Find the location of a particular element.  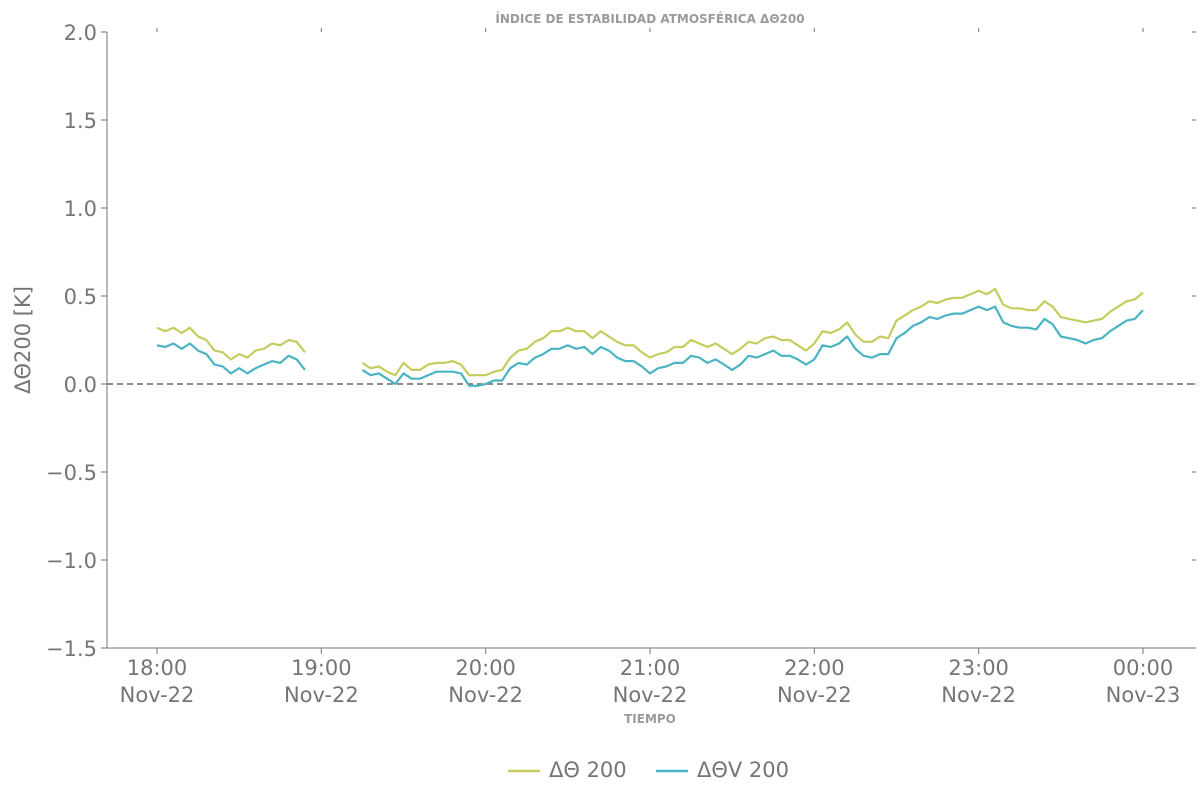

legend: ΔΘ 200 ΔΘV 200 is located at coordinates (648, 770).